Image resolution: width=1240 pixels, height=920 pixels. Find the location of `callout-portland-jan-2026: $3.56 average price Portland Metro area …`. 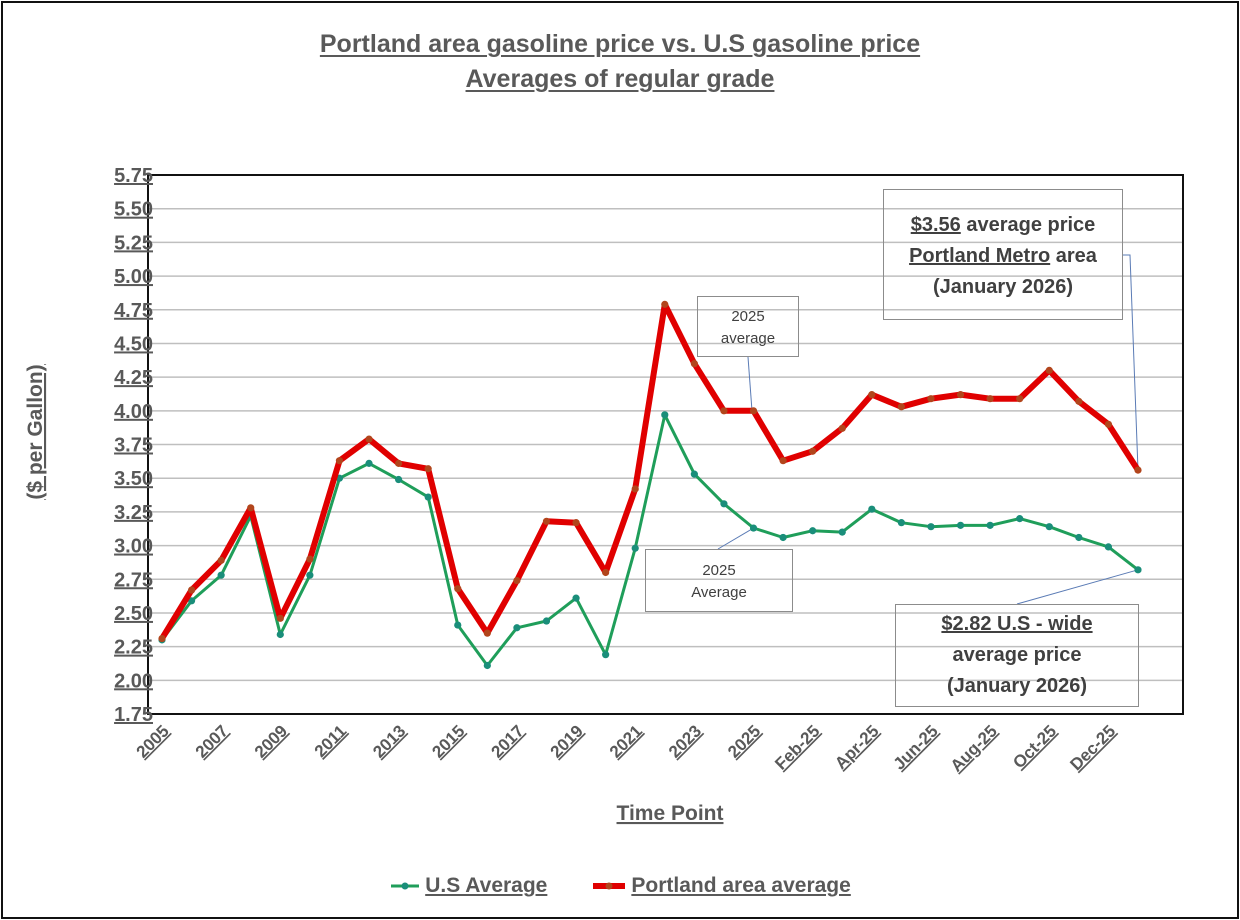

callout-portland-jan-2026: $3.56 average price Portland Metro area … is located at coordinates (1003, 254).